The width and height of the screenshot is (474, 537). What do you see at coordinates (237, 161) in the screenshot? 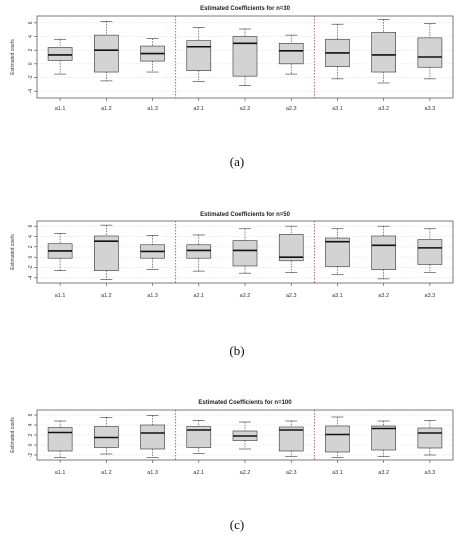
I see `caption-a: (a)` at bounding box center [237, 161].